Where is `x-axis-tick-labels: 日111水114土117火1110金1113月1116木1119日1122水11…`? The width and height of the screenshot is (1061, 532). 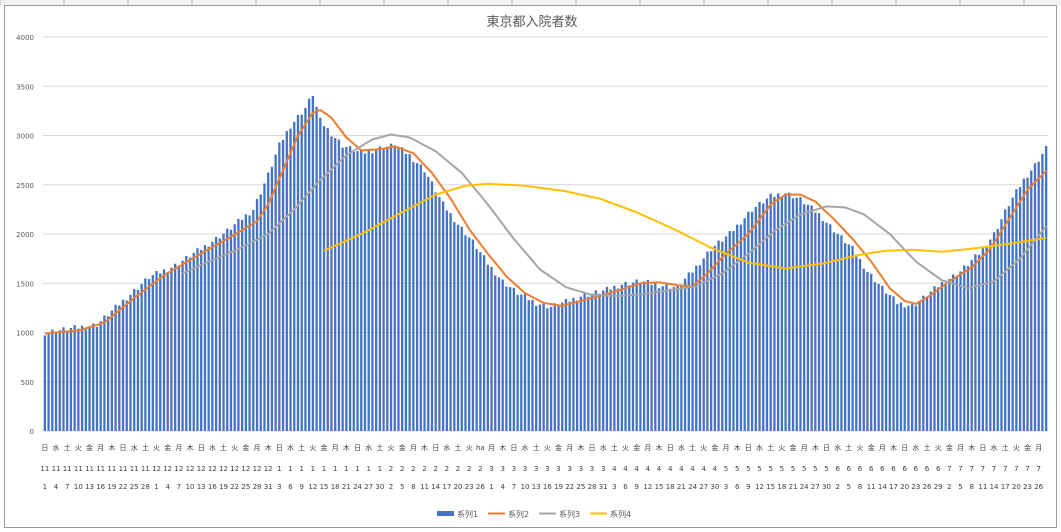 x-axis-tick-labels: 日111水114土117火1110金1113月1116木1119日1122水11… is located at coordinates (541, 467).